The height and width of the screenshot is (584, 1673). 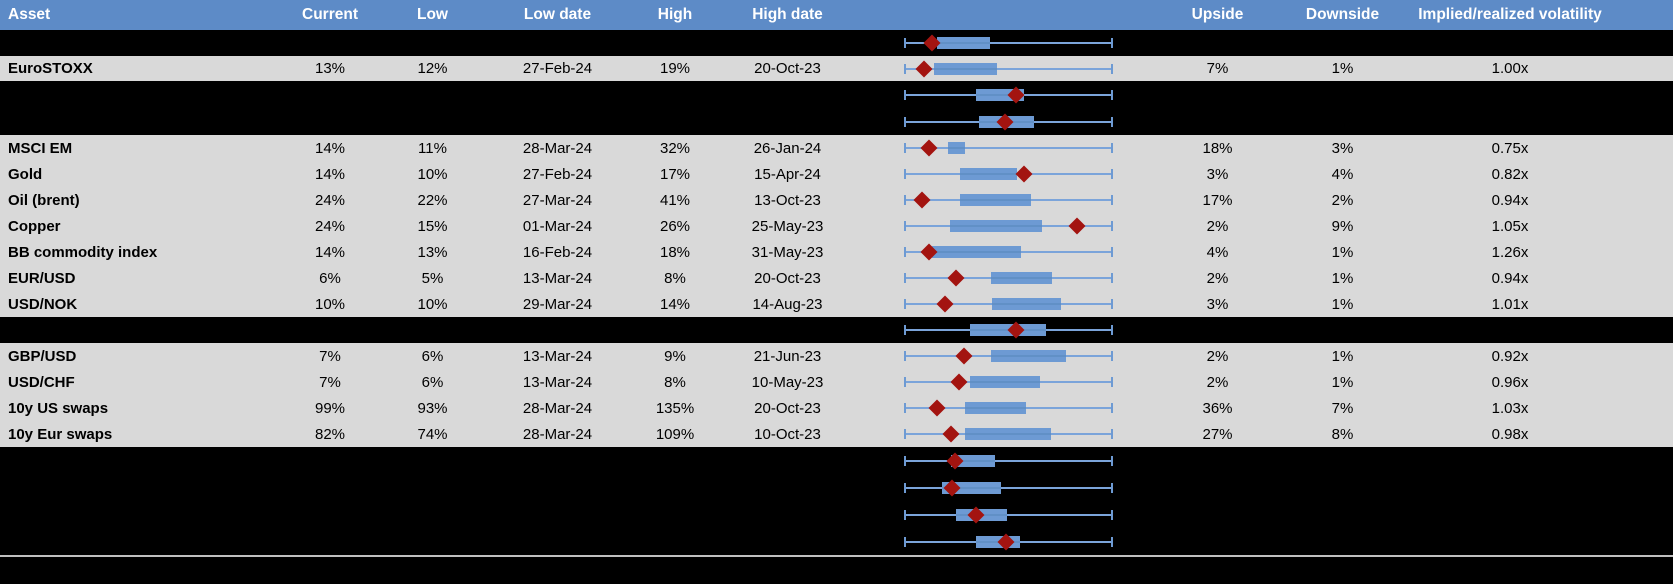 I want to click on cell-implied: 0.98x, so click(x=1510, y=434).